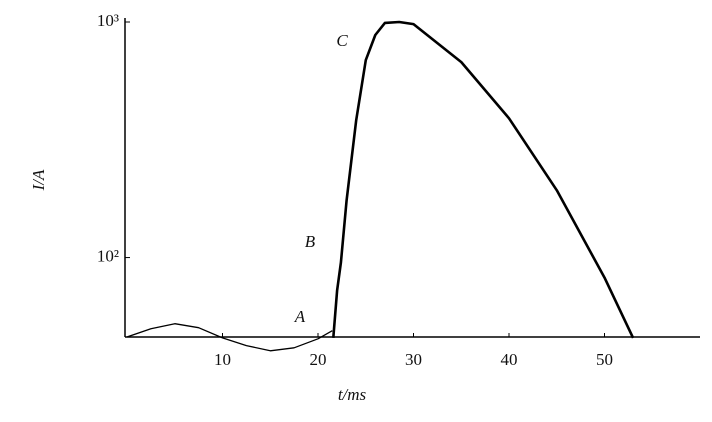 This screenshot has width=712, height=422. Describe the element at coordinates (352, 394) in the screenshot. I see `x-axis-label: t/ms` at that location.